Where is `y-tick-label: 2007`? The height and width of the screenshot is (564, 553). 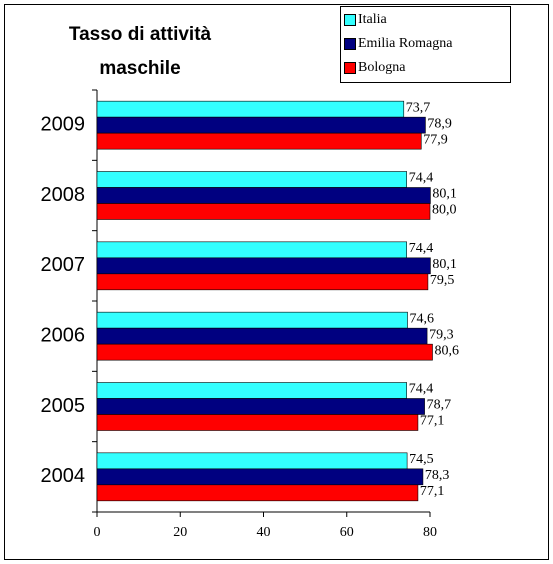
y-tick-label: 2007 is located at coordinates (63, 265).